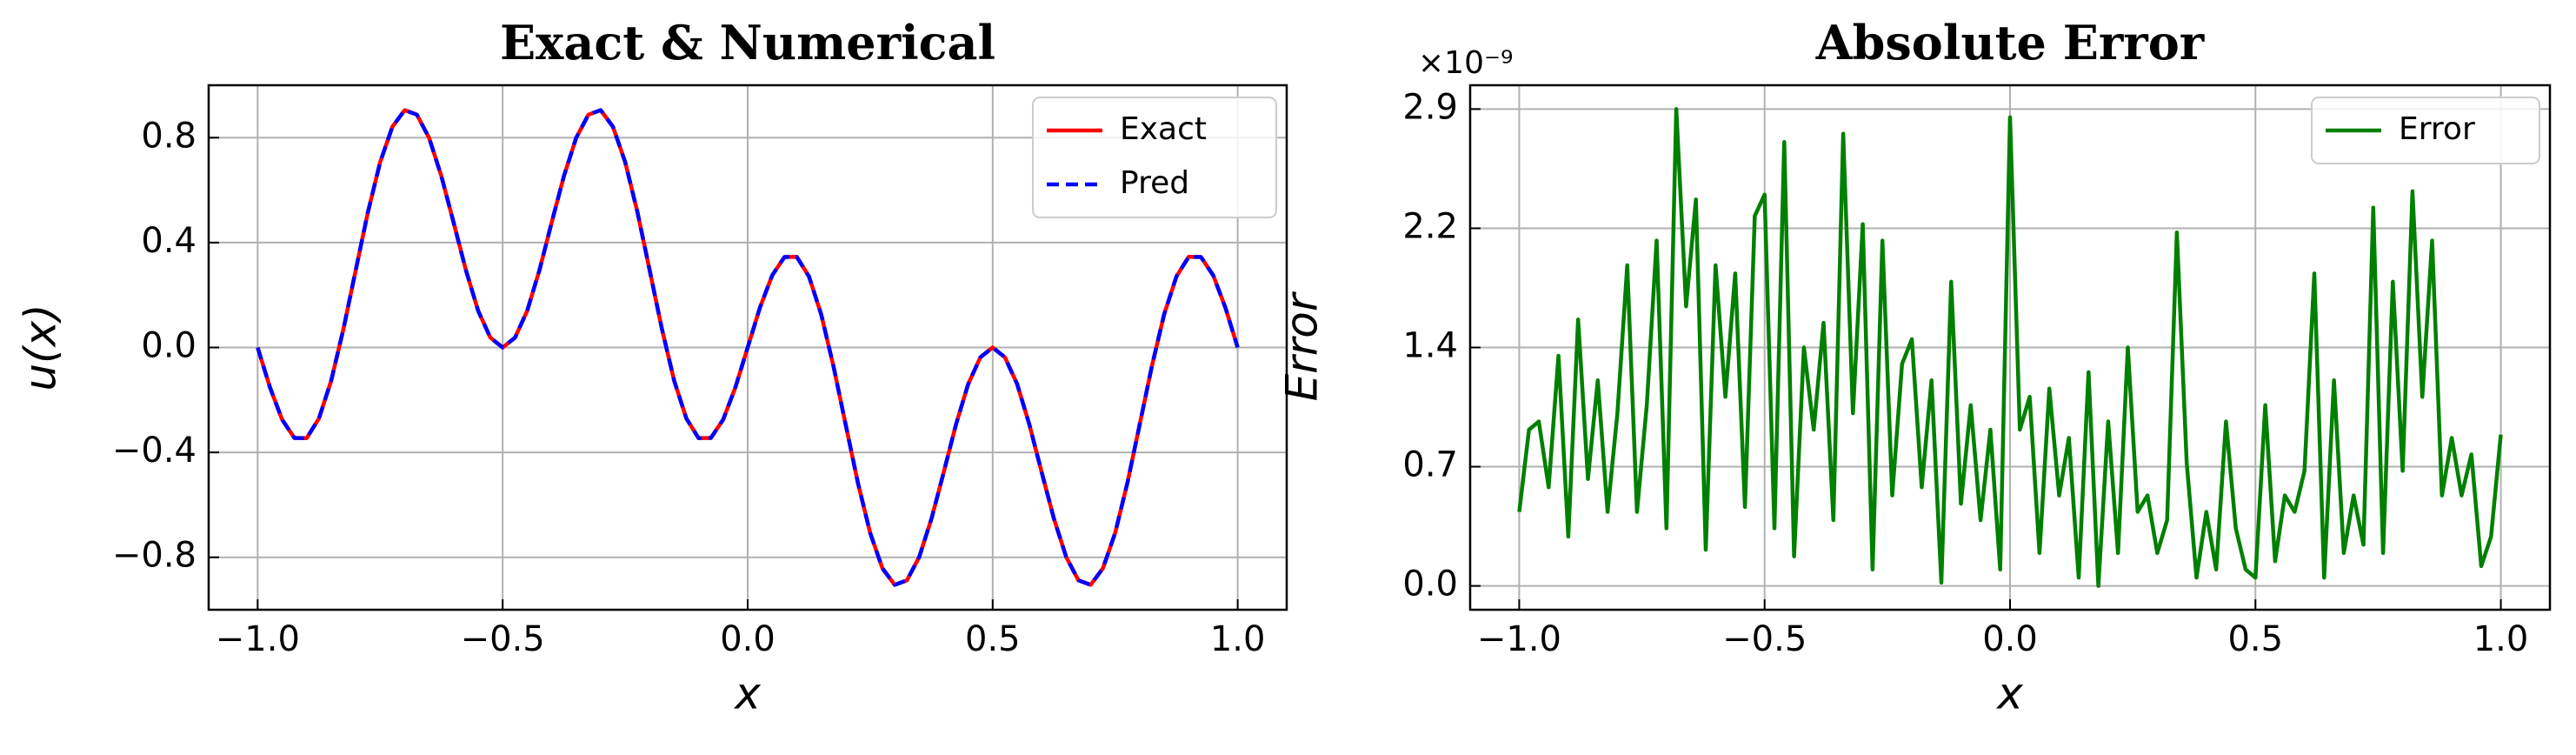 This screenshot has width=2576, height=755. I want to click on legend-label: Exact, so click(1163, 129).